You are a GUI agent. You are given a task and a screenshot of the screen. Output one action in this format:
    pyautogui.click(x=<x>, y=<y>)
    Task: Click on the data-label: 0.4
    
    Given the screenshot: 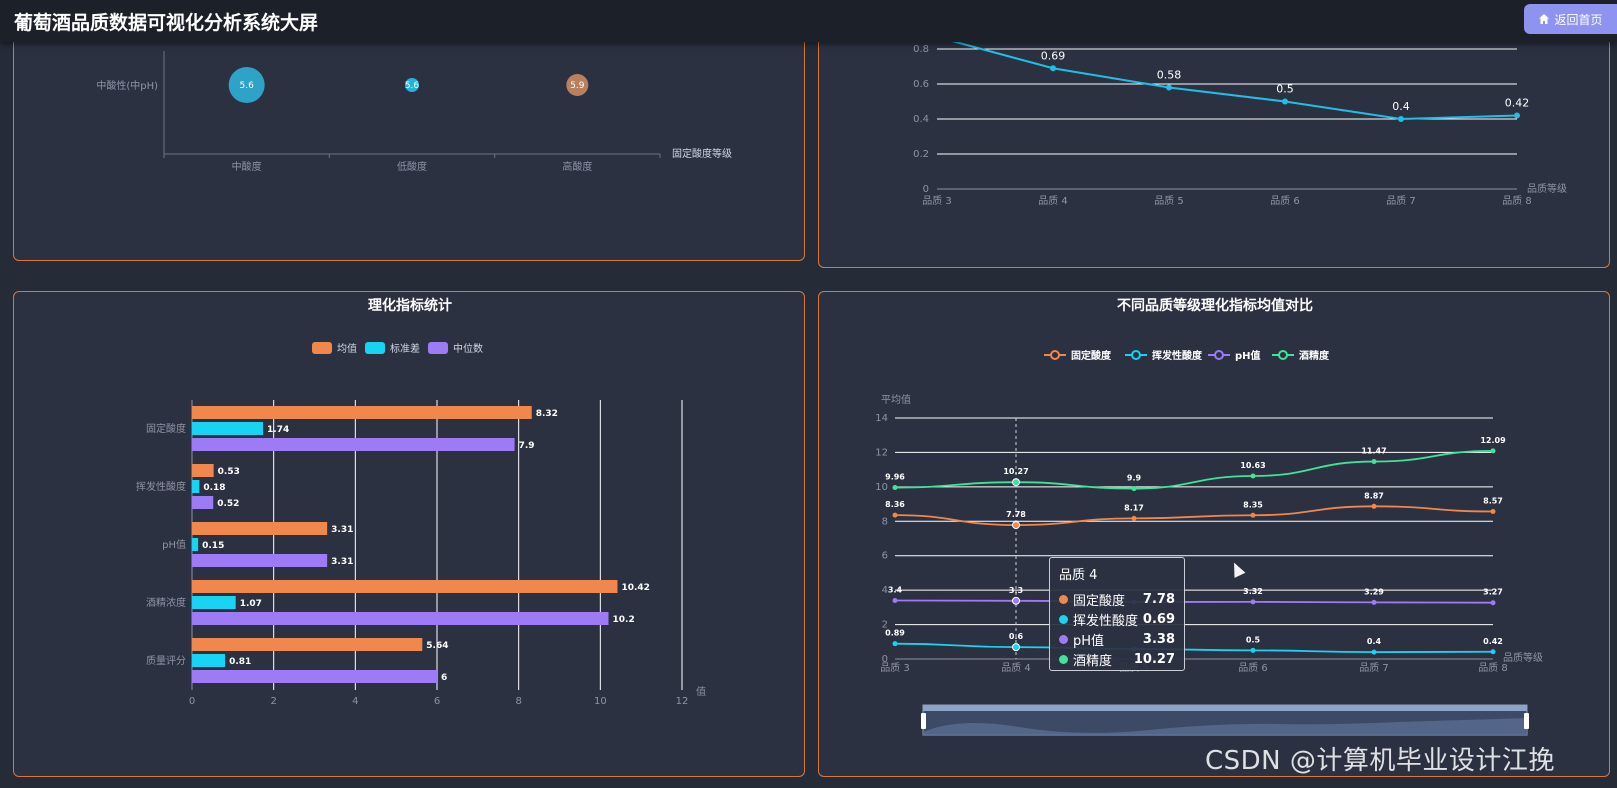 What is the action you would take?
    pyautogui.click(x=1401, y=106)
    